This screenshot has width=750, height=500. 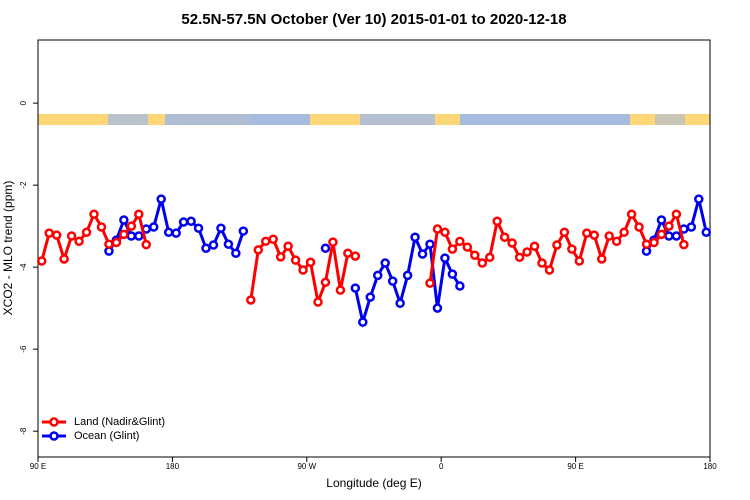 I want to click on x-tick-label: 90 E, so click(x=575, y=466).